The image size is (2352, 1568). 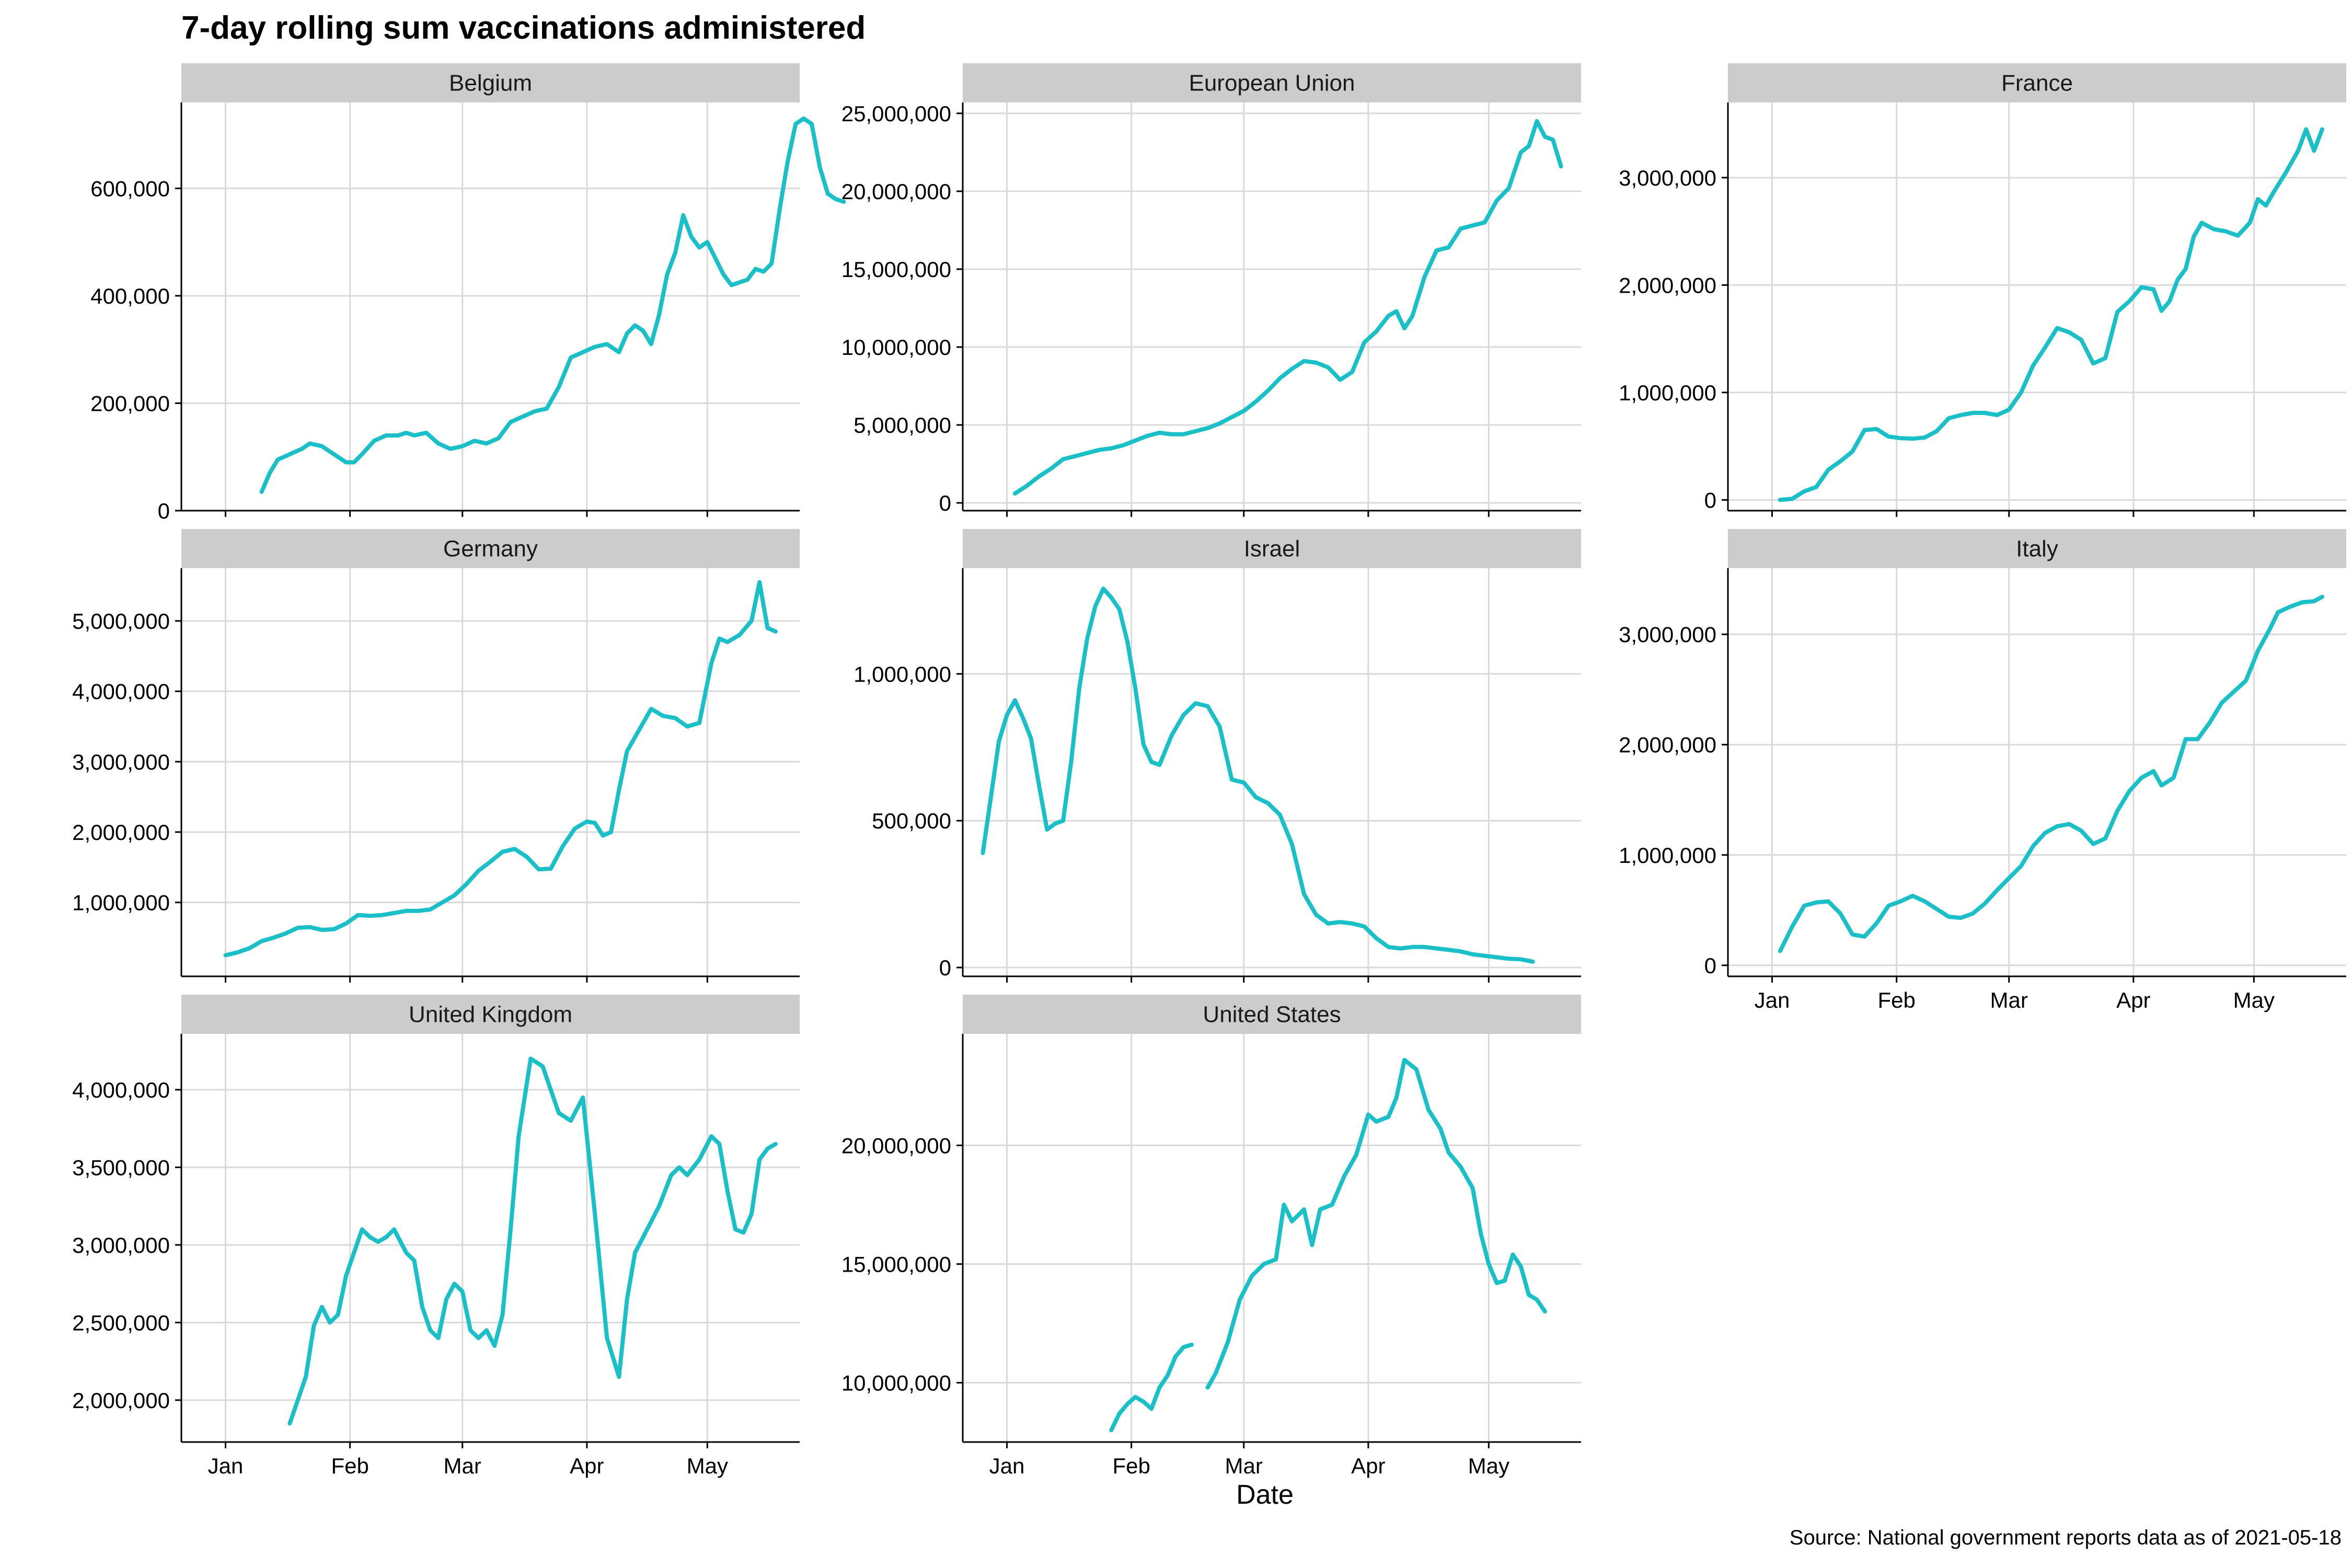 I want to click on series-line-european-union, so click(x=1287, y=307).